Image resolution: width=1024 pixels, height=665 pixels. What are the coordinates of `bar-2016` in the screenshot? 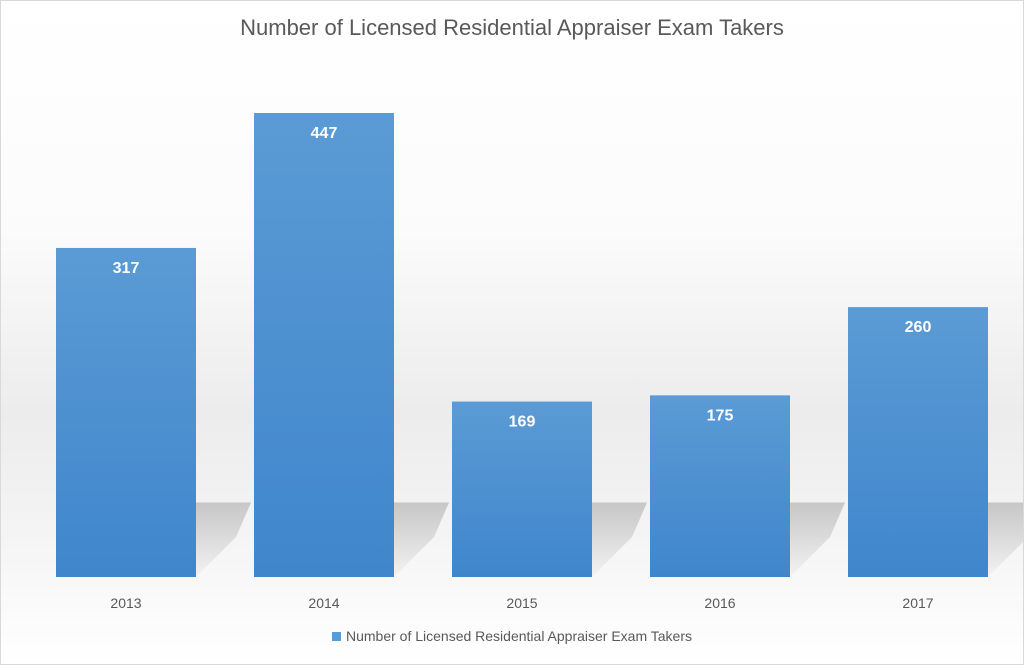 It's located at (720, 486).